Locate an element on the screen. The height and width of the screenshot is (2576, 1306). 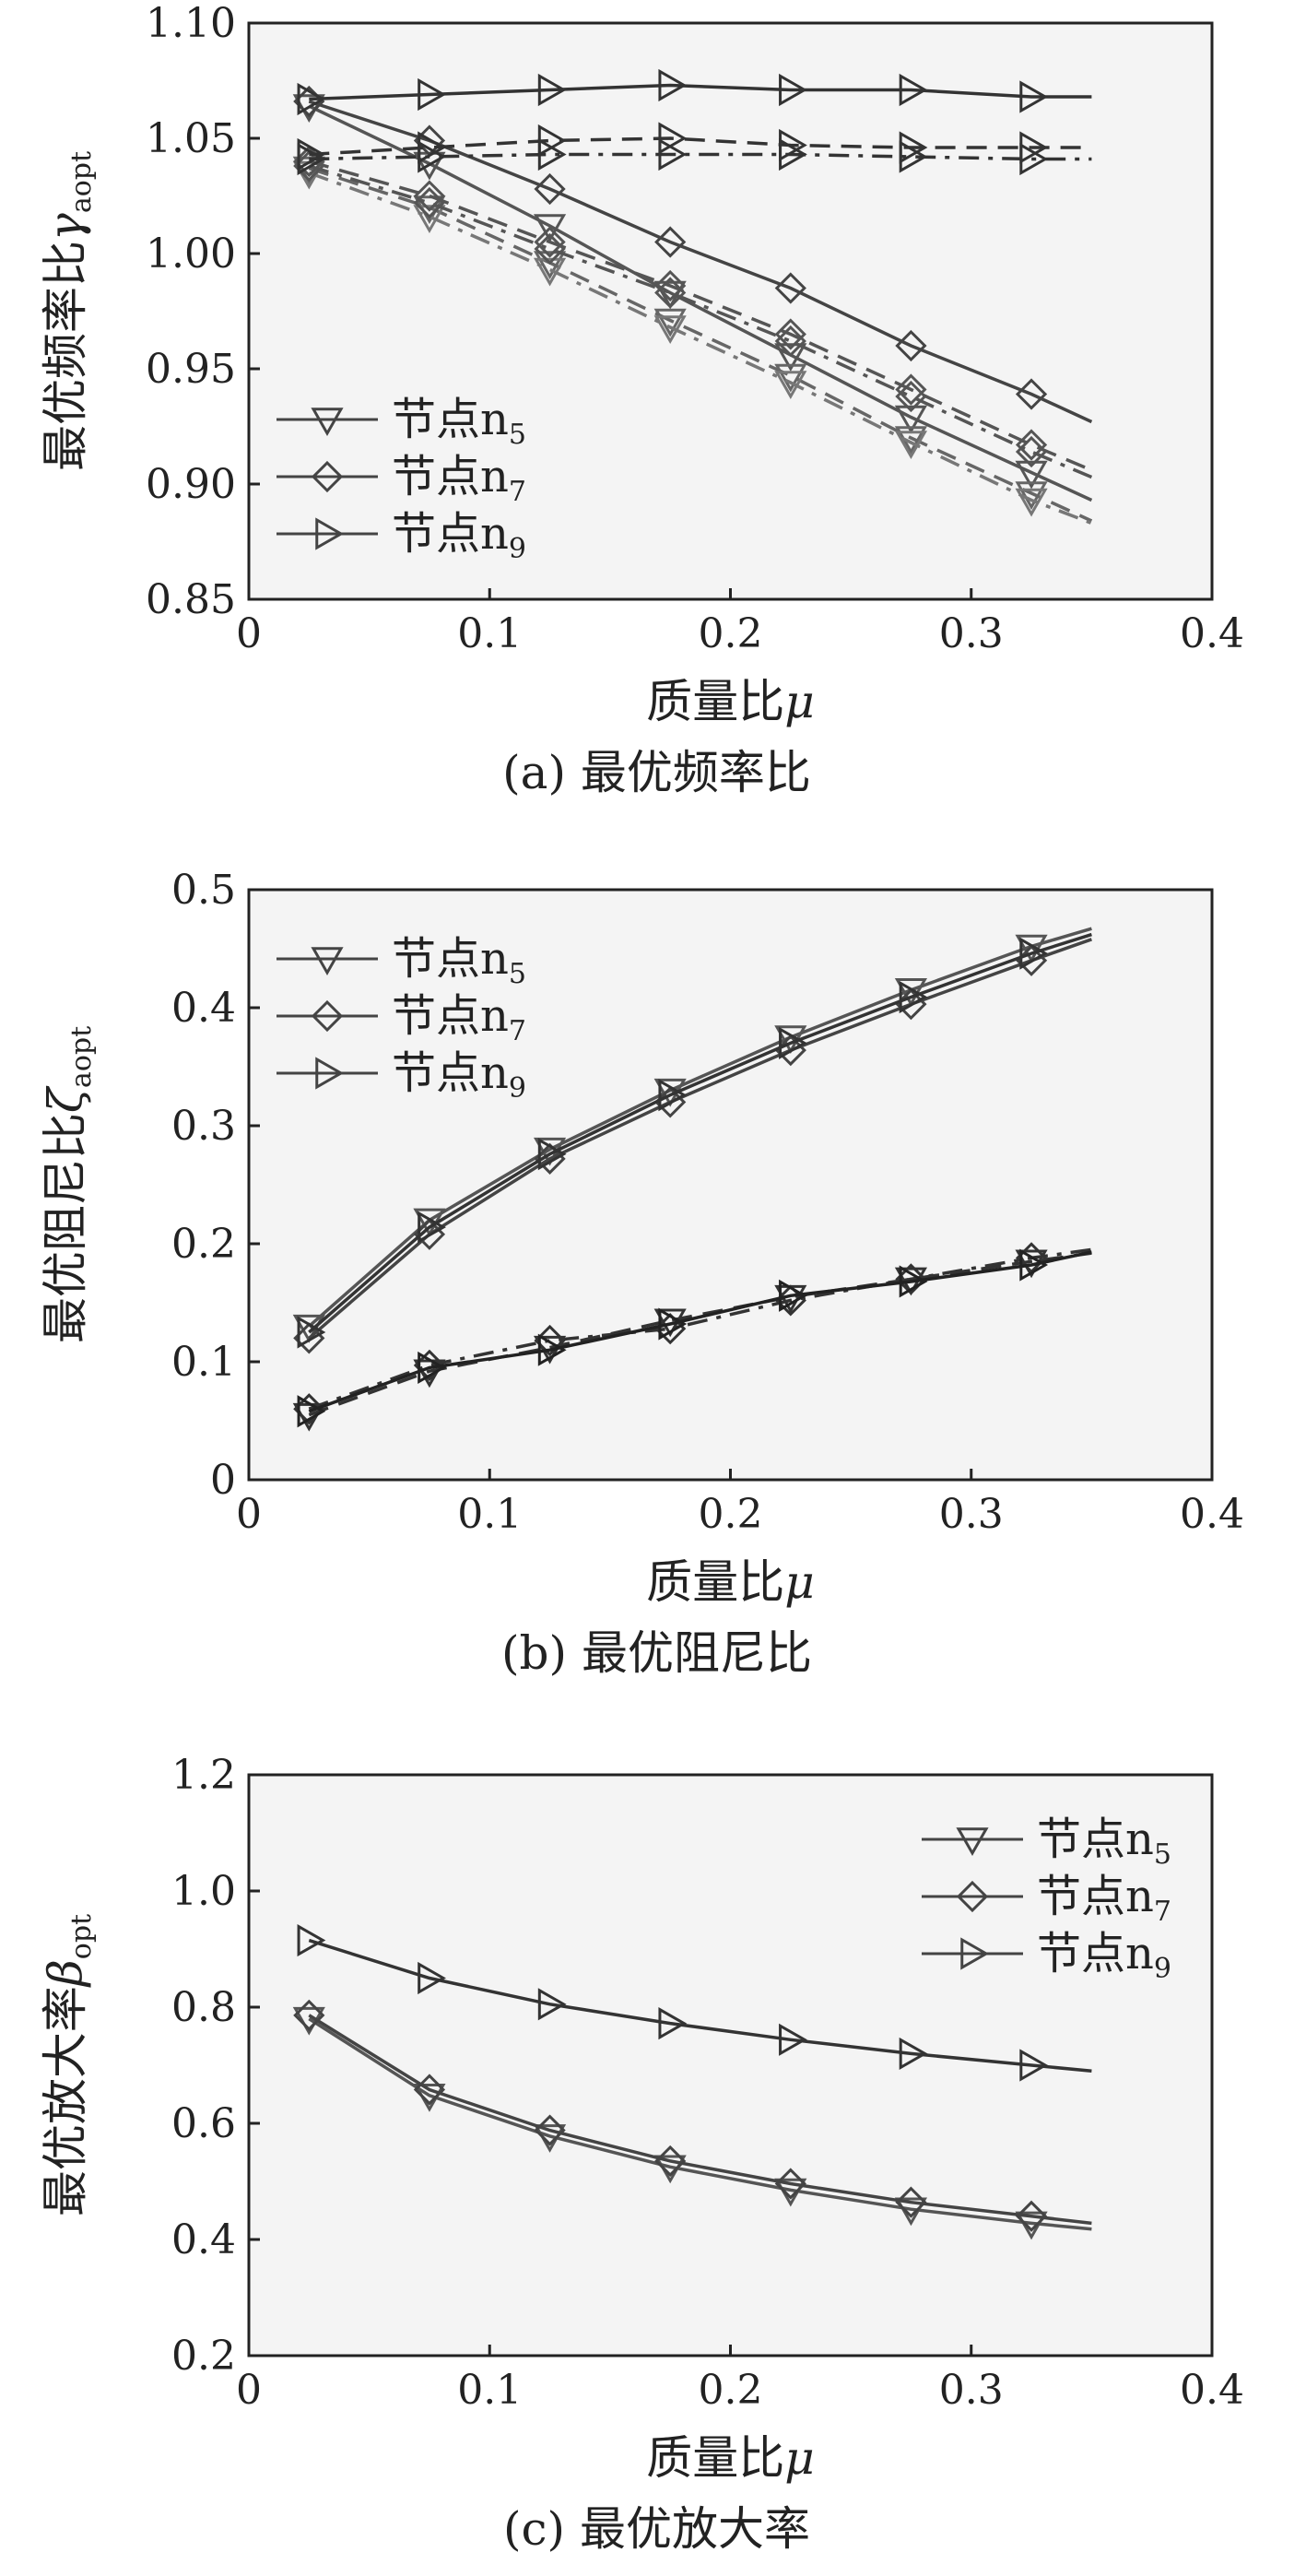
y-tick-label: 0.8 is located at coordinates (204, 2007).